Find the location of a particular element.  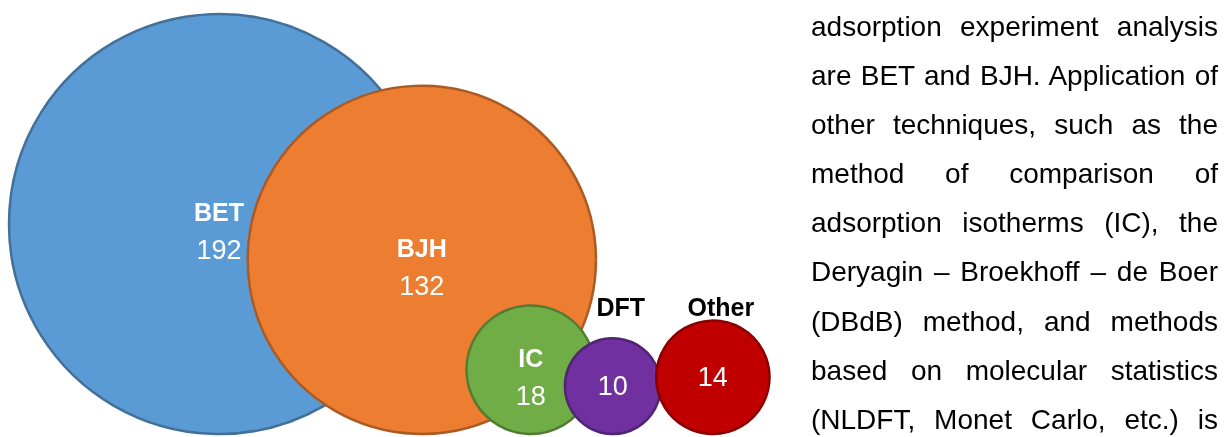

category-label: IC is located at coordinates (531, 357).